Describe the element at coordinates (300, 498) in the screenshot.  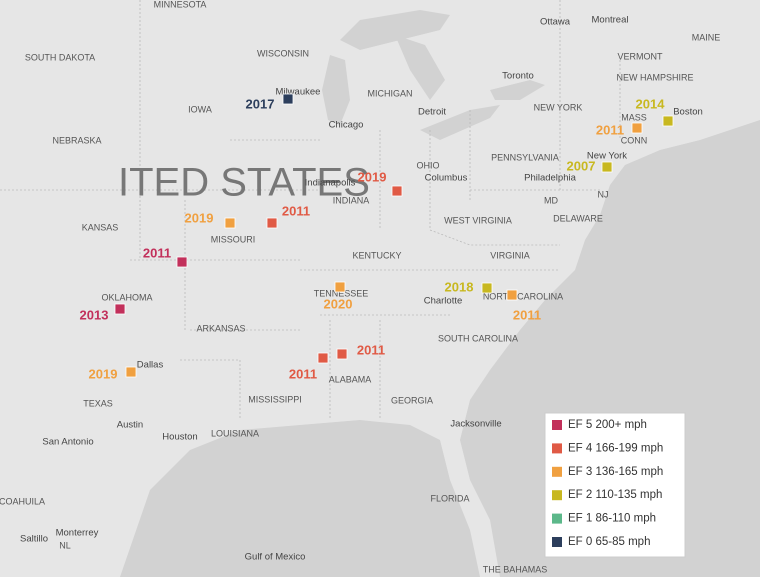
I see `gulf` at that location.